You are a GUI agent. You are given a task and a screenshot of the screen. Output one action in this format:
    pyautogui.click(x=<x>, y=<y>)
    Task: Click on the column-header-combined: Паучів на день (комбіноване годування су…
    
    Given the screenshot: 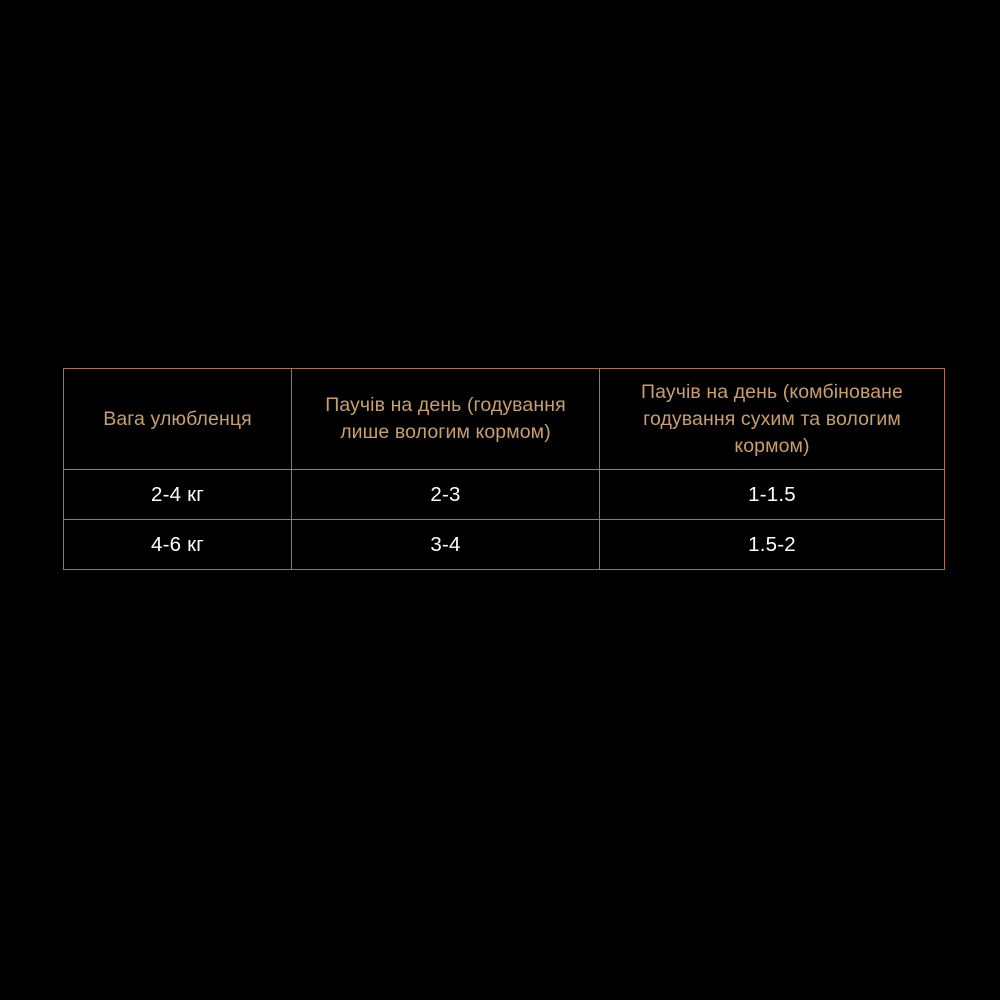 What is the action you would take?
    pyautogui.click(x=772, y=419)
    